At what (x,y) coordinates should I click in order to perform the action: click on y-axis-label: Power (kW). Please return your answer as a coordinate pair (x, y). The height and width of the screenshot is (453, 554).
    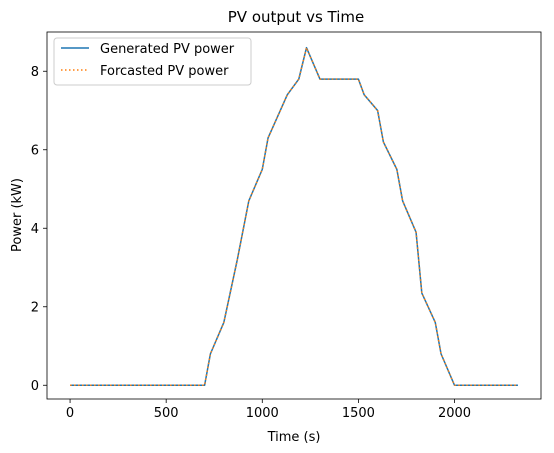
    Looking at the image, I should click on (17, 215).